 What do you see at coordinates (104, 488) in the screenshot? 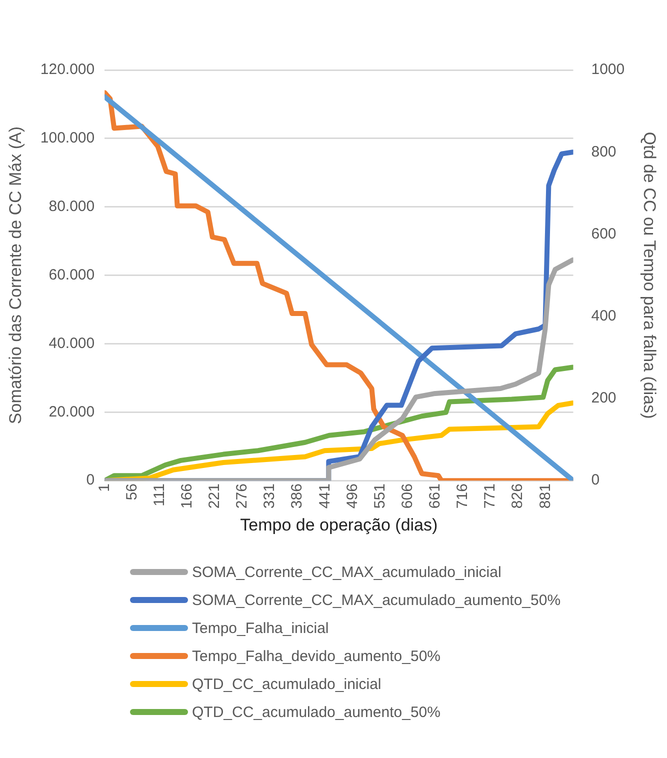
I see `x-tick-label: 1` at bounding box center [104, 488].